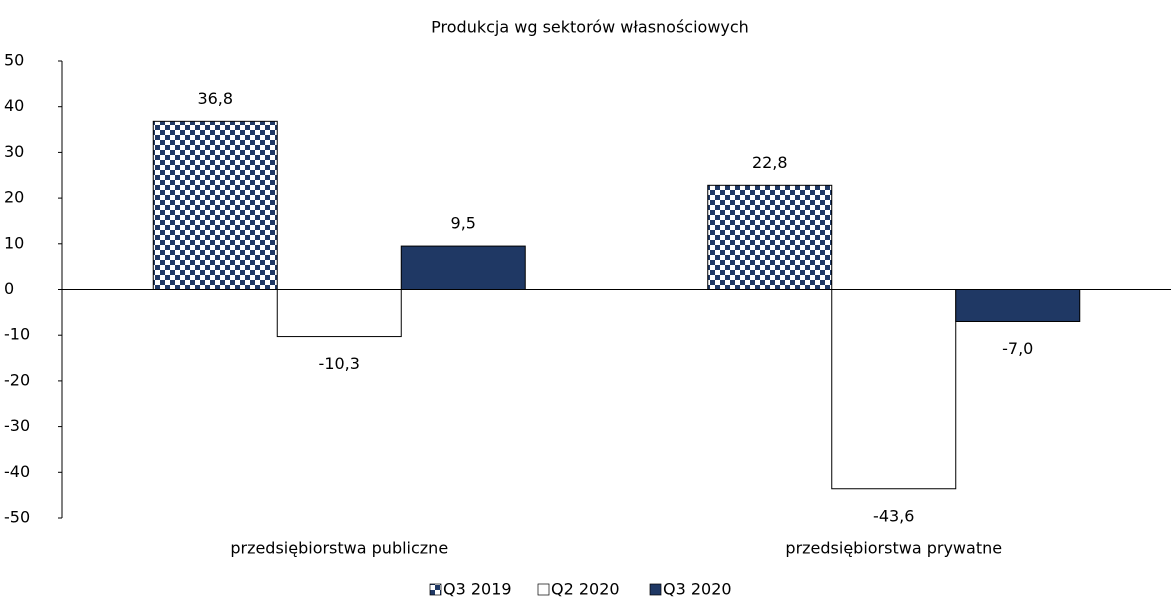 This screenshot has height=599, width=1171. Describe the element at coordinates (17, 379) in the screenshot. I see `y-tick-label: -20` at that location.